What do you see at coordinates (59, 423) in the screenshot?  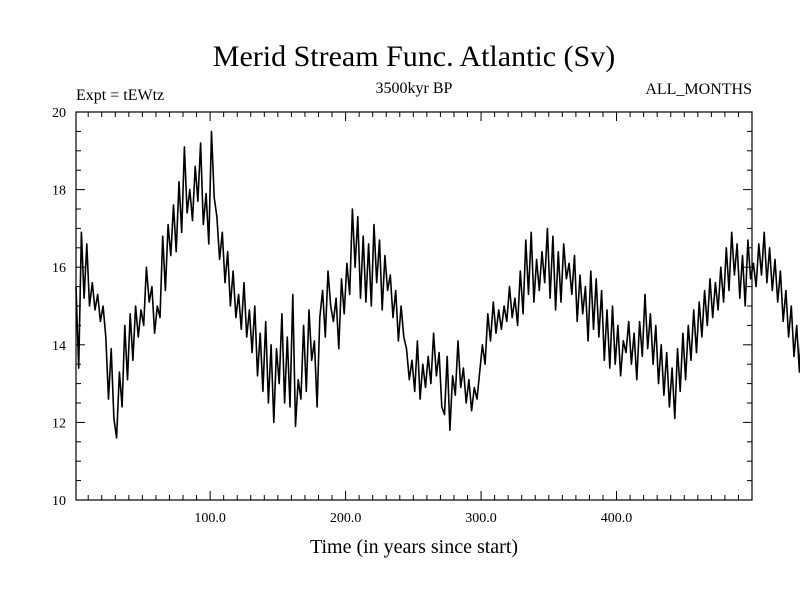 I see `y-tick-label: 12` at bounding box center [59, 423].